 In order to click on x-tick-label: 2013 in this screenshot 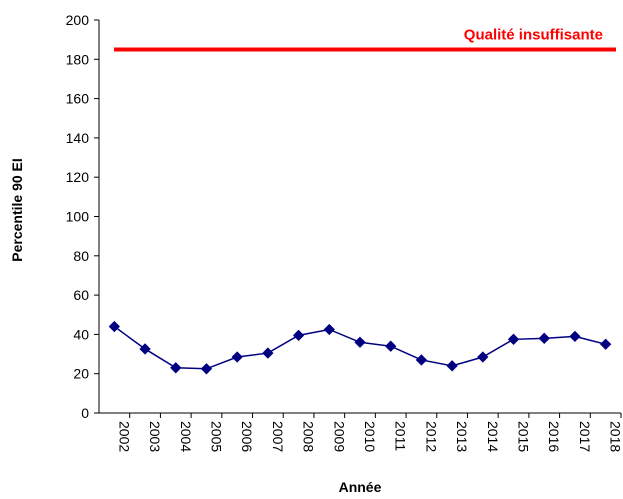, I will do `click(462, 436)`.